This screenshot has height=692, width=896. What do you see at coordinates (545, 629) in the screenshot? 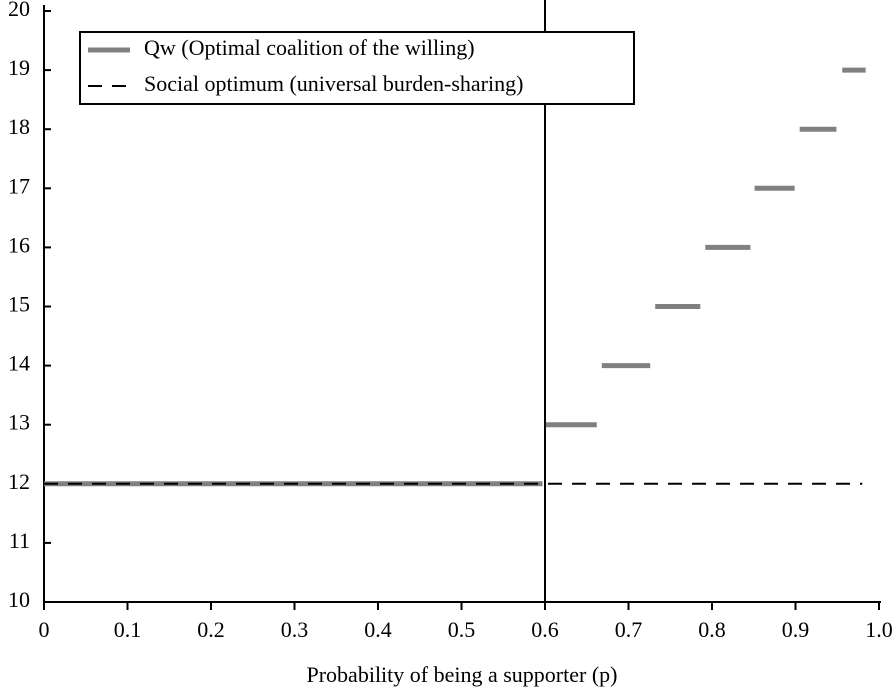
I see `x-tick-label: 0.6` at bounding box center [545, 629].